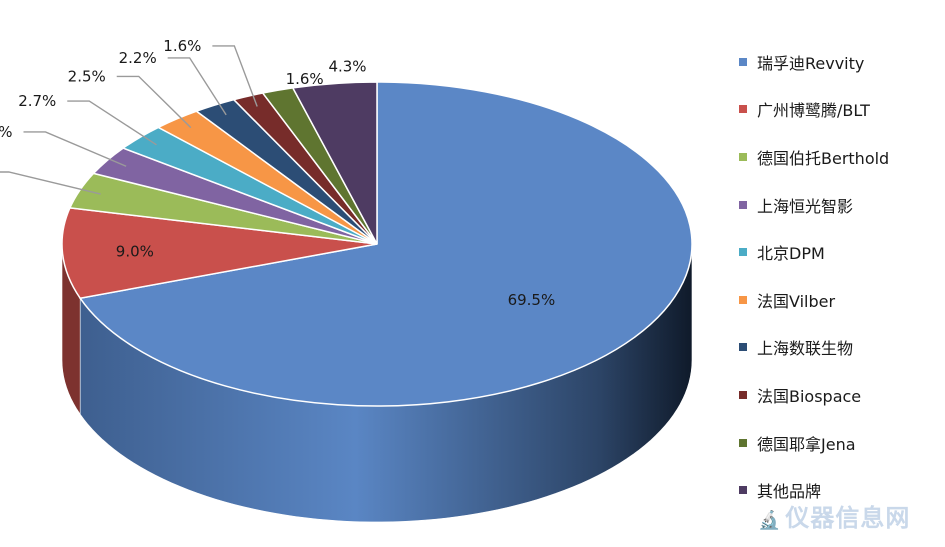 The width and height of the screenshot is (945, 547). What do you see at coordinates (770, 520) in the screenshot?
I see `watermark-logo-icon: 🔬` at bounding box center [770, 520].